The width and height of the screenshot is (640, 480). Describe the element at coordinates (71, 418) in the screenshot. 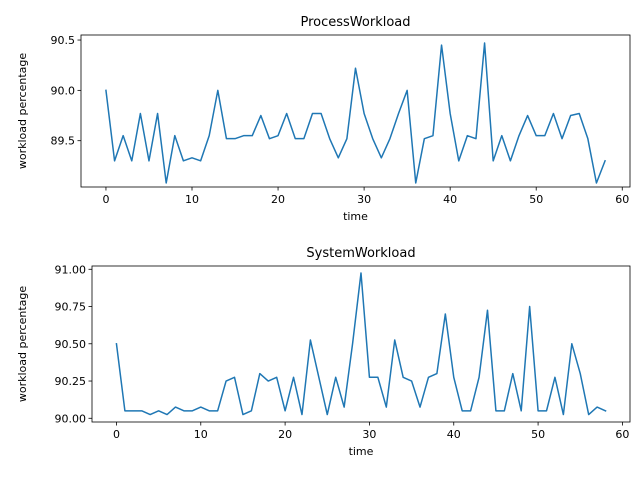

I see `y-tick-label: 90.00` at that location.